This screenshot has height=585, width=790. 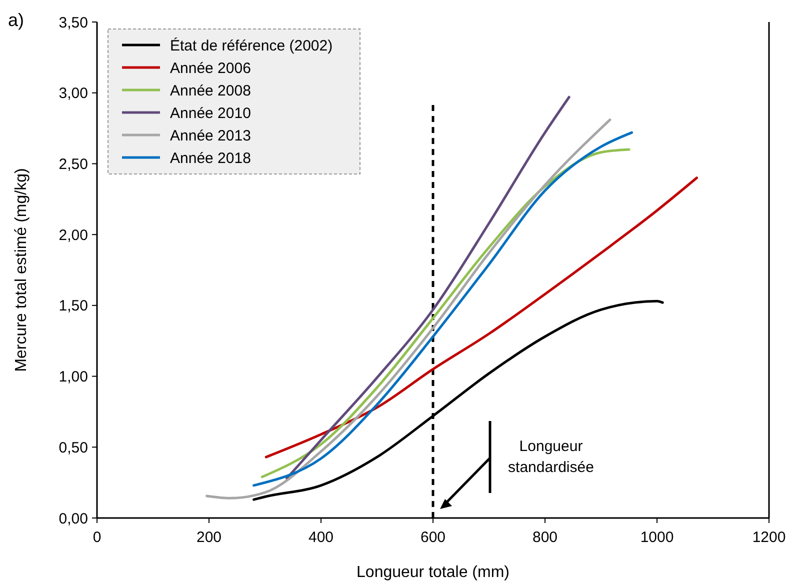 What do you see at coordinates (73, 306) in the screenshot?
I see `y-tick-label: 1,50` at bounding box center [73, 306].